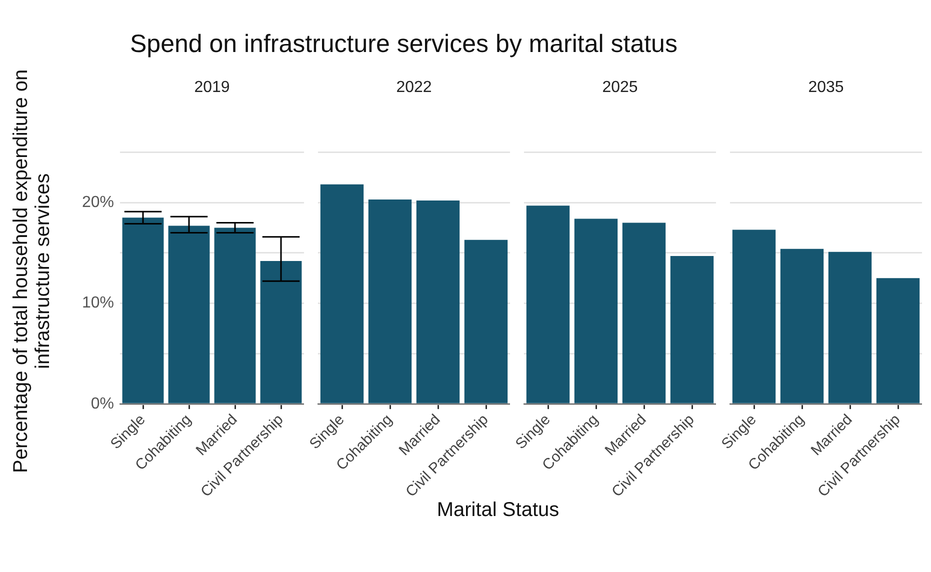 The height and width of the screenshot is (572, 931). What do you see at coordinates (98, 303) in the screenshot?
I see `y-tick-label: 10%` at bounding box center [98, 303].